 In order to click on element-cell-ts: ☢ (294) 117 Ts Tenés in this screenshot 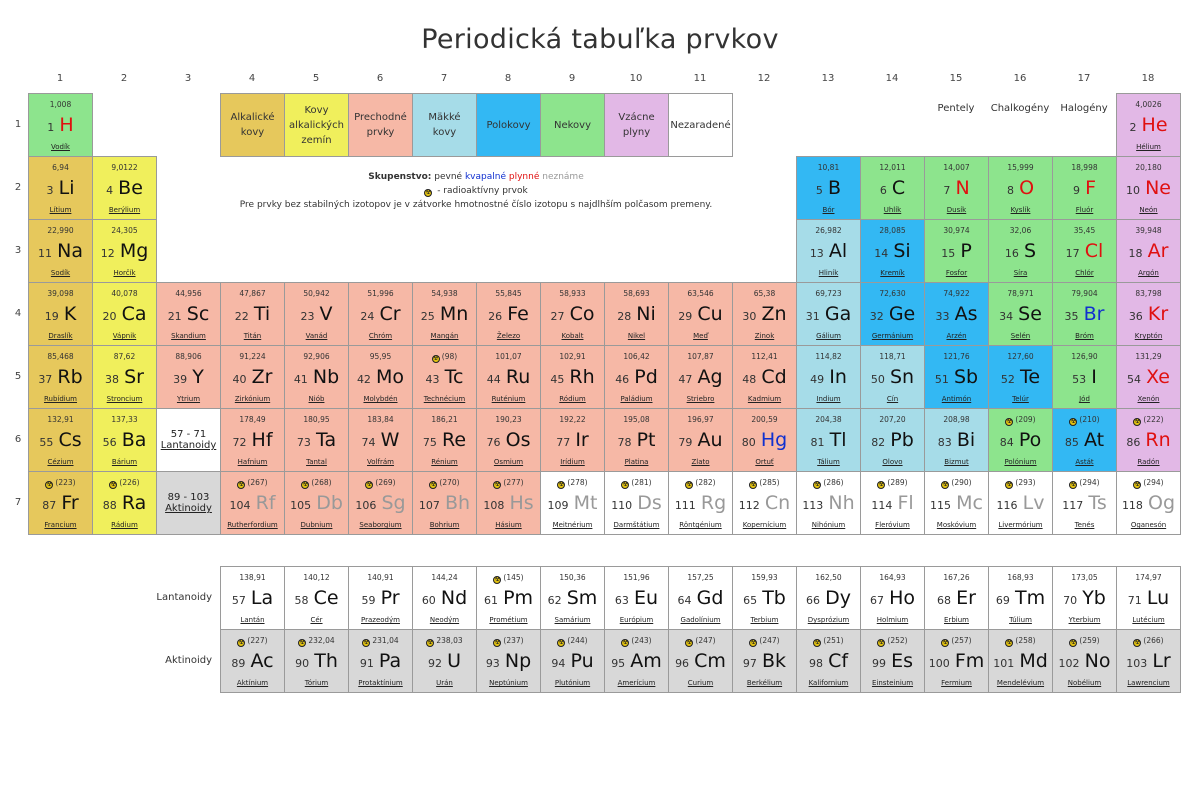, I will do `click(1084, 503)`.